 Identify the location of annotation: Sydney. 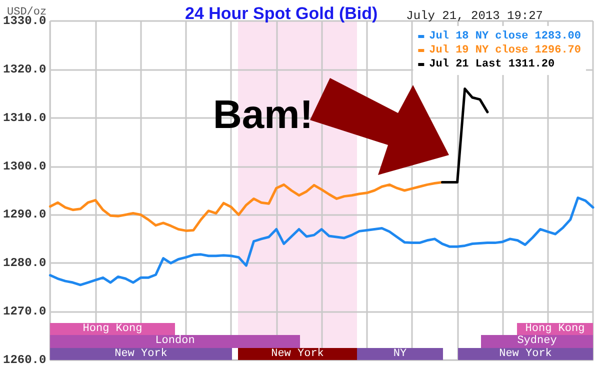
(537, 341).